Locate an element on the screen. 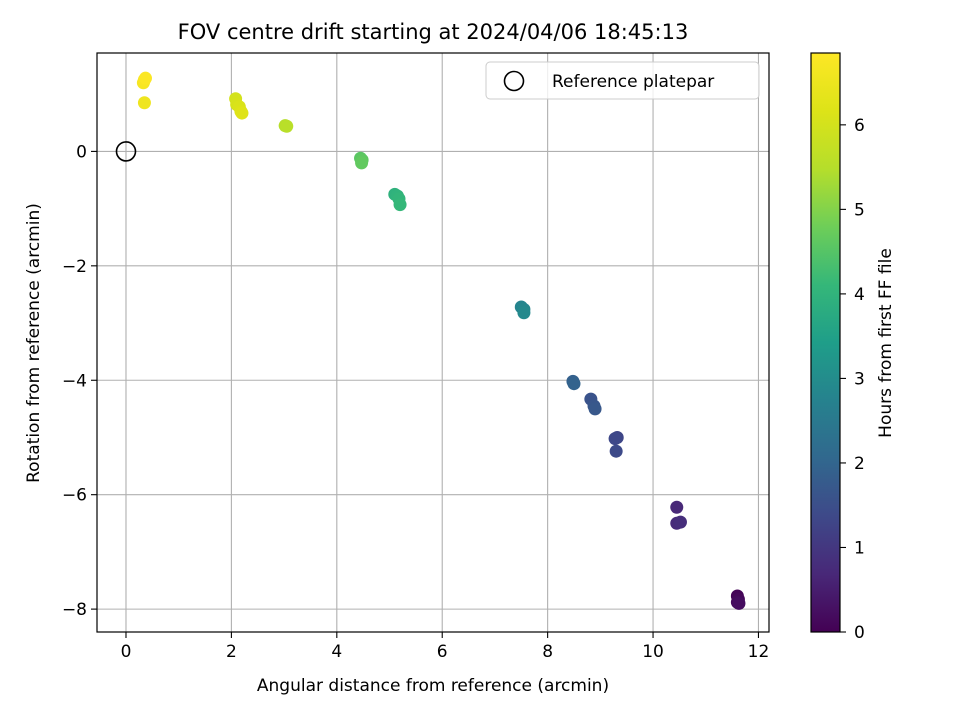 The height and width of the screenshot is (720, 960). legend-entry-reference-platepar: Reference platepar is located at coordinates (633, 82).